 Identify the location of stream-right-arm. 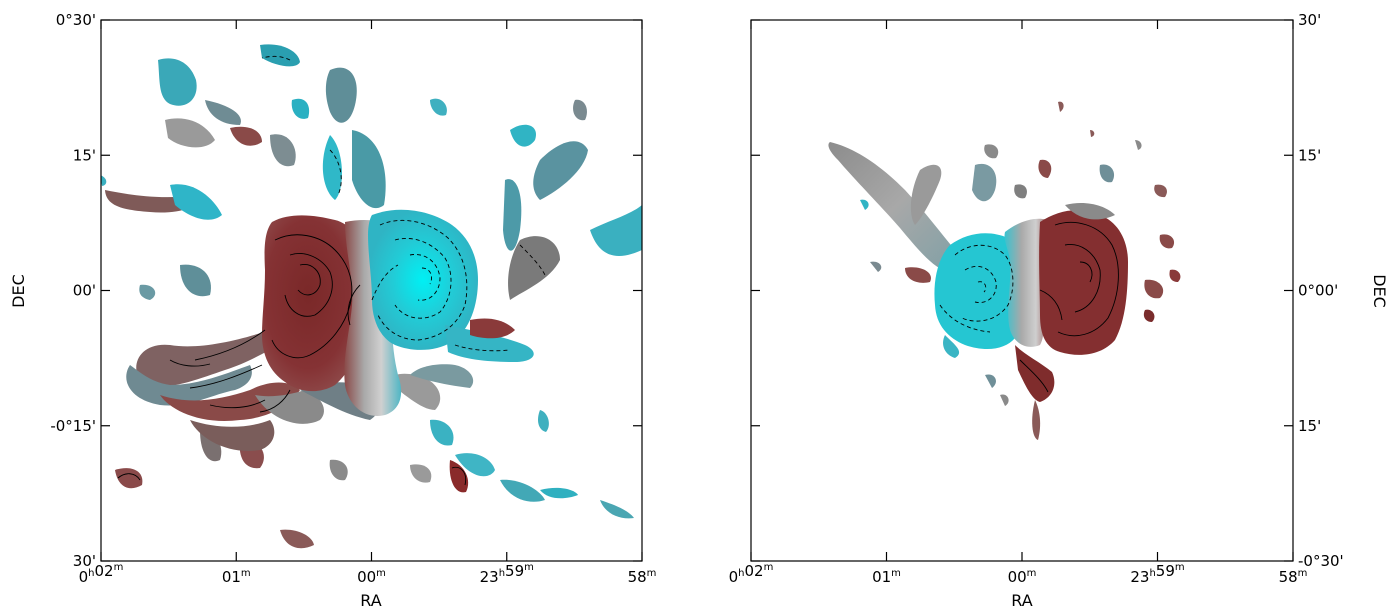
(926, 194).